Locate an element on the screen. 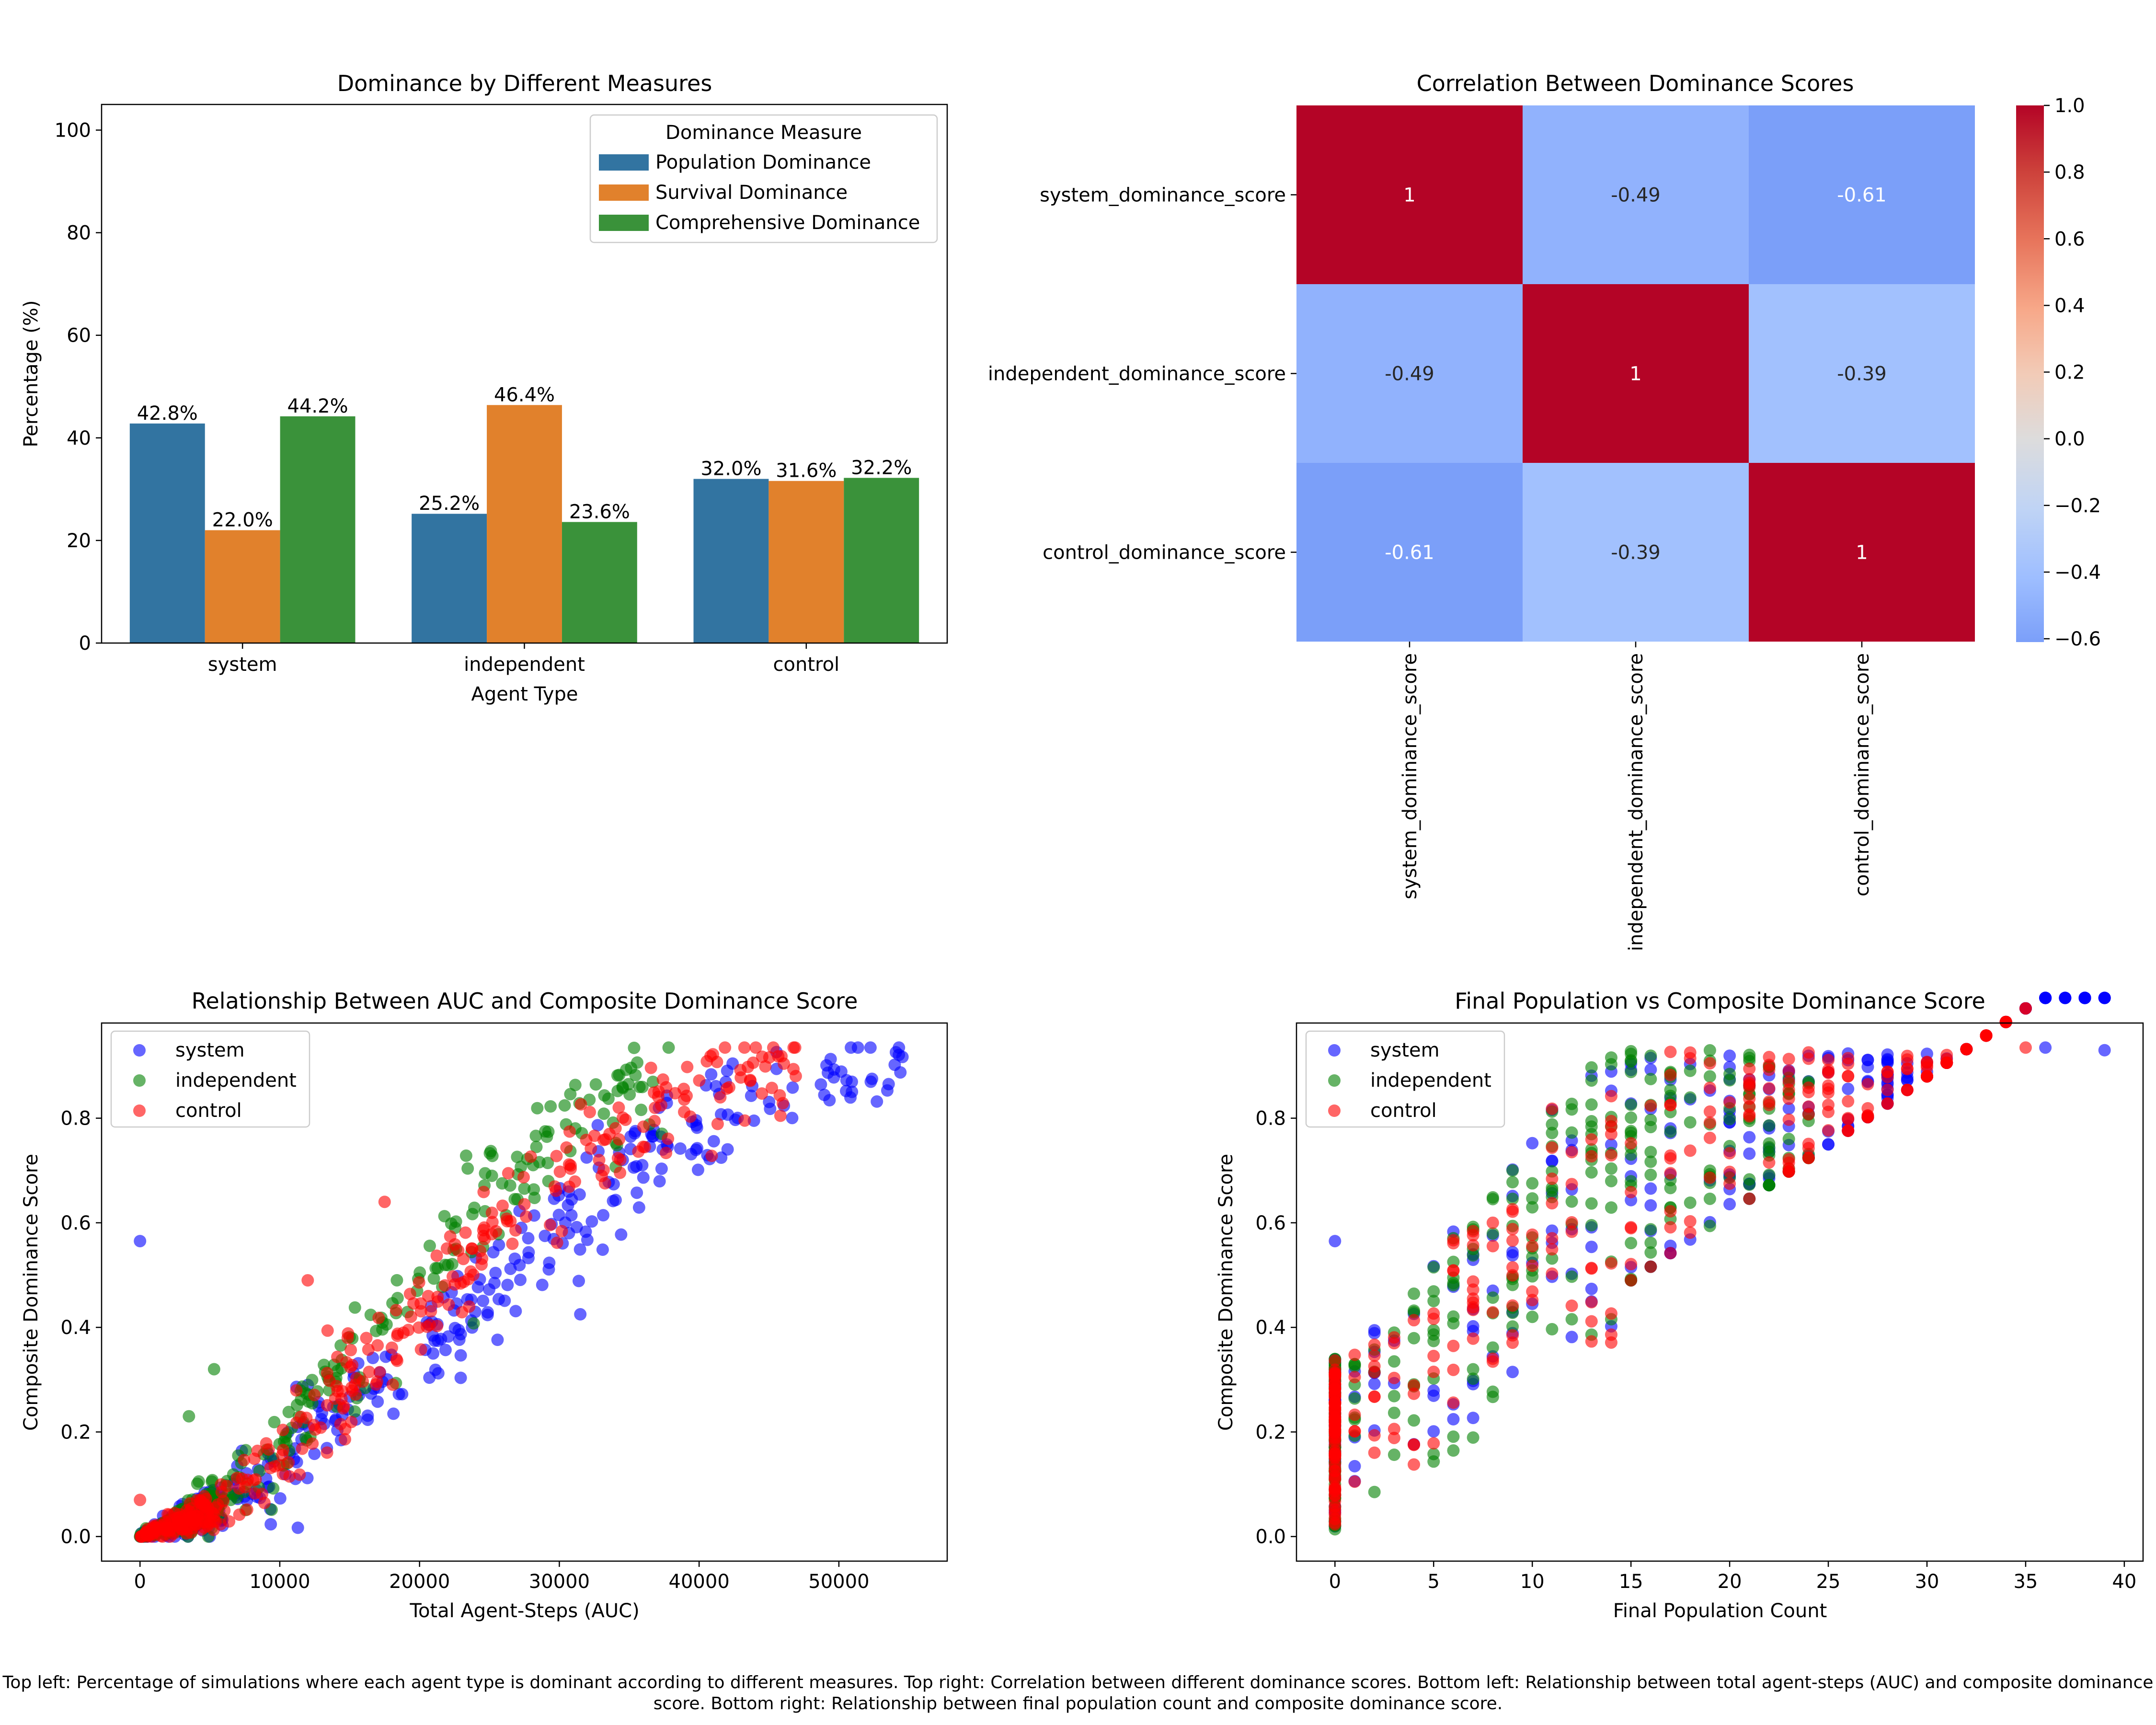 This screenshot has height=1725, width=2156. colorbar-tick-label: 0.8 is located at coordinates (2069, 172).